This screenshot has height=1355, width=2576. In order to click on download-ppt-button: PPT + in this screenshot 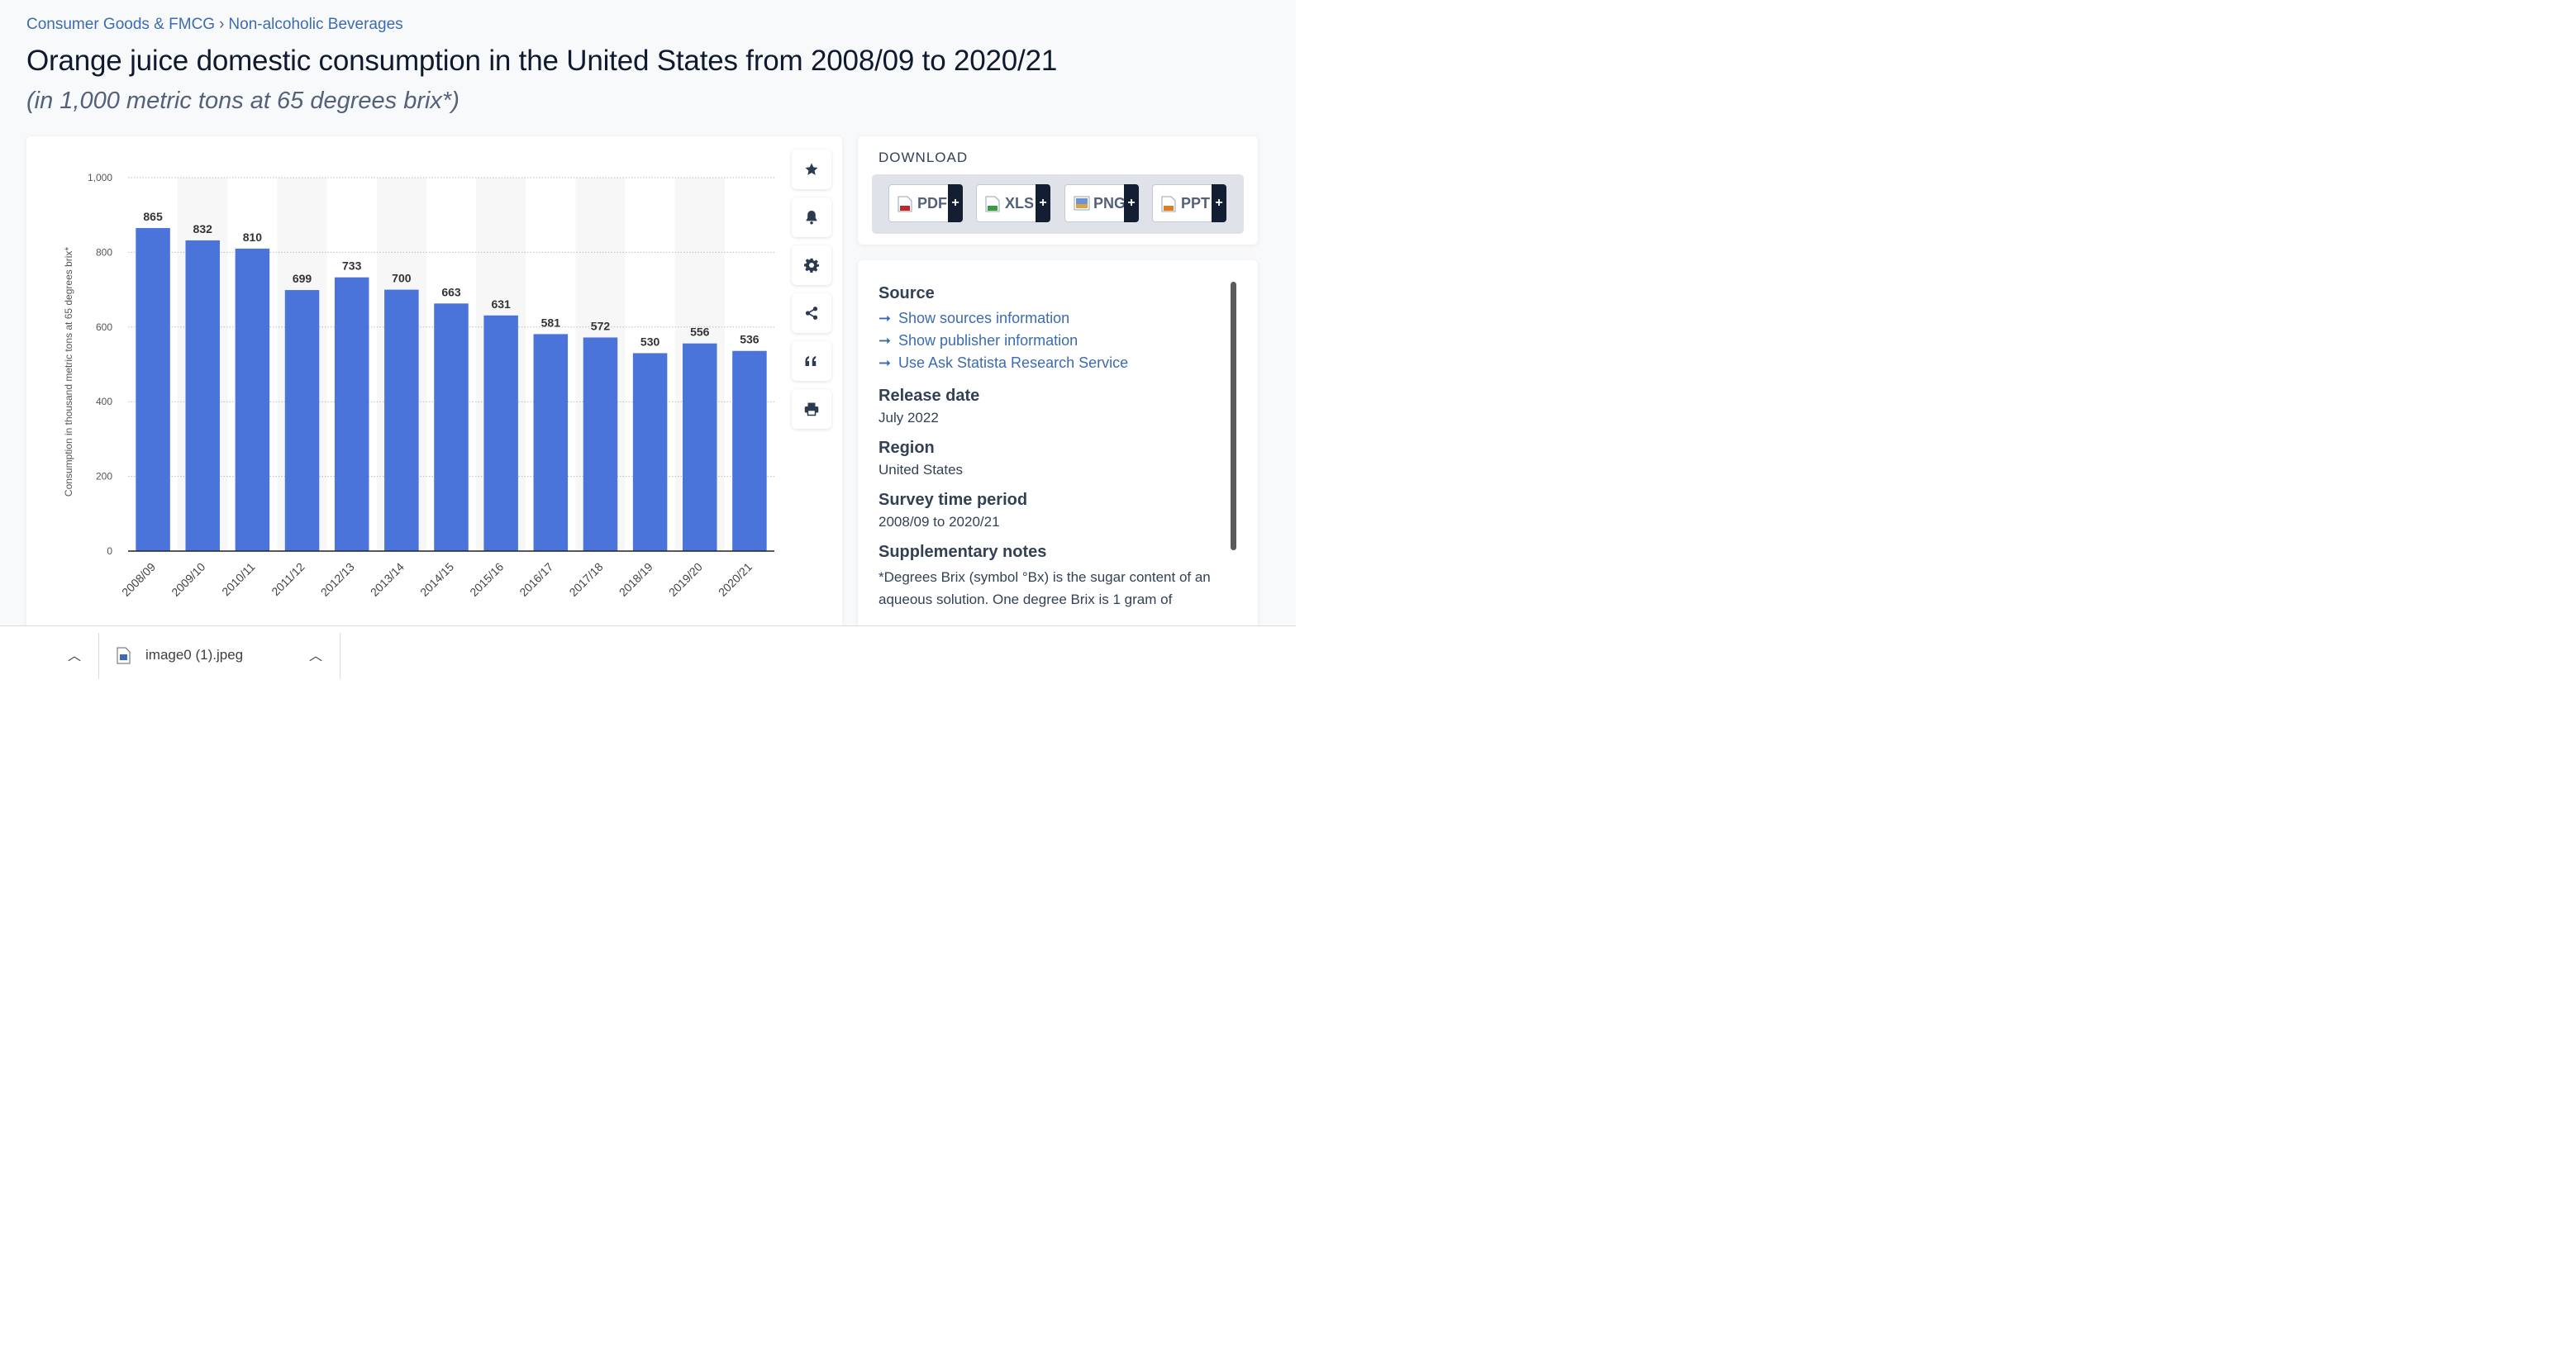, I will do `click(1189, 203)`.